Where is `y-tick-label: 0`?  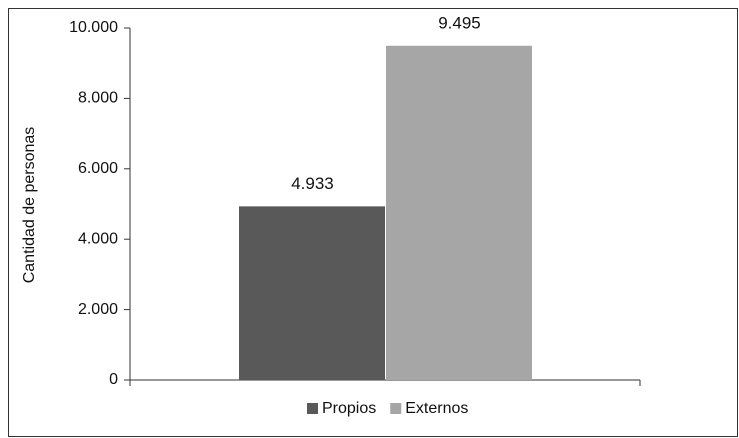
y-tick-label: 0 is located at coordinates (113, 379).